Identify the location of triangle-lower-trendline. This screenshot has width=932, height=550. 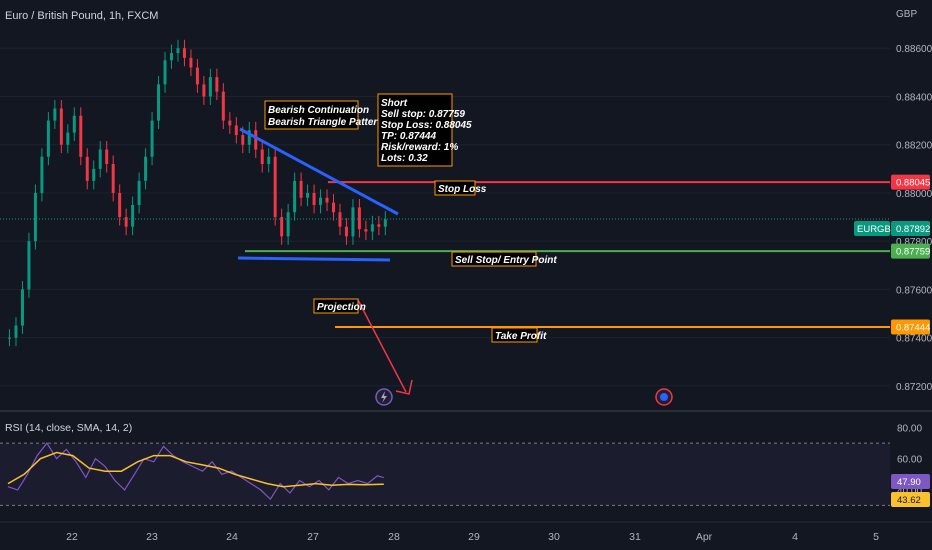
(314, 259).